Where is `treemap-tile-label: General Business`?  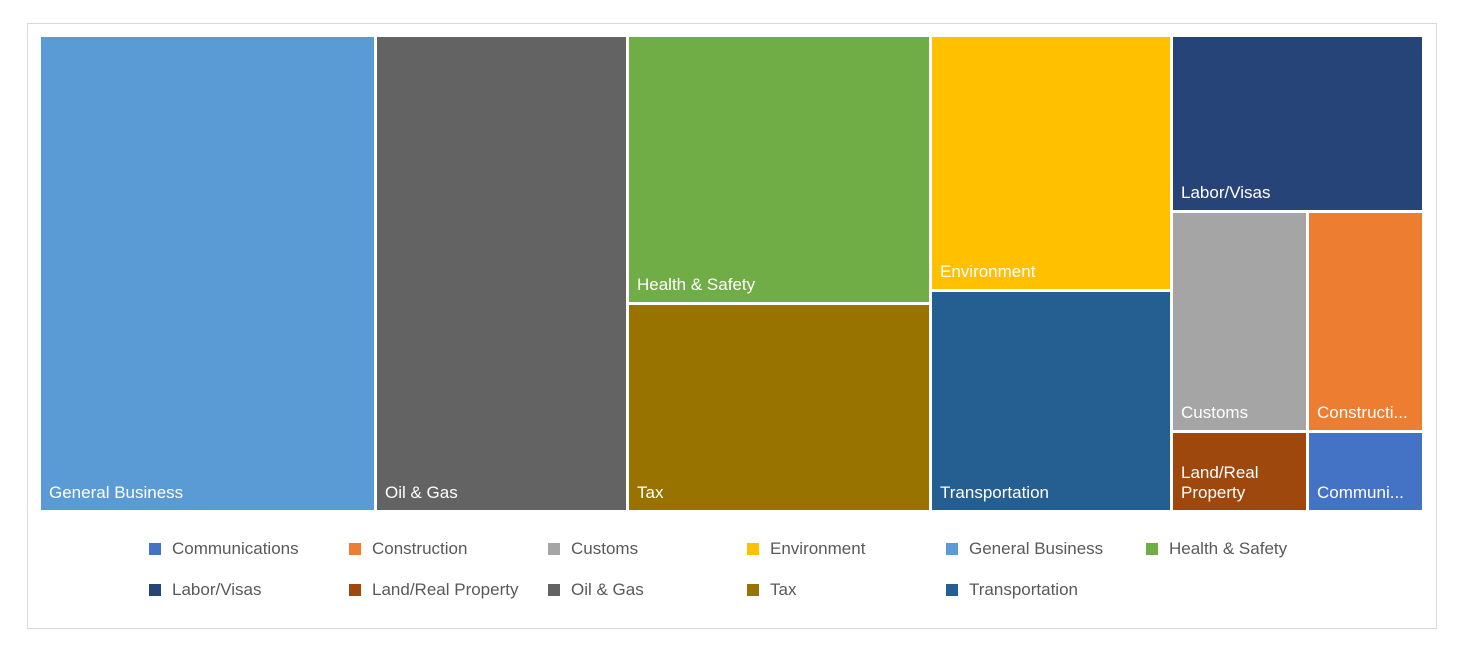
treemap-tile-label: General Business is located at coordinates (116, 492).